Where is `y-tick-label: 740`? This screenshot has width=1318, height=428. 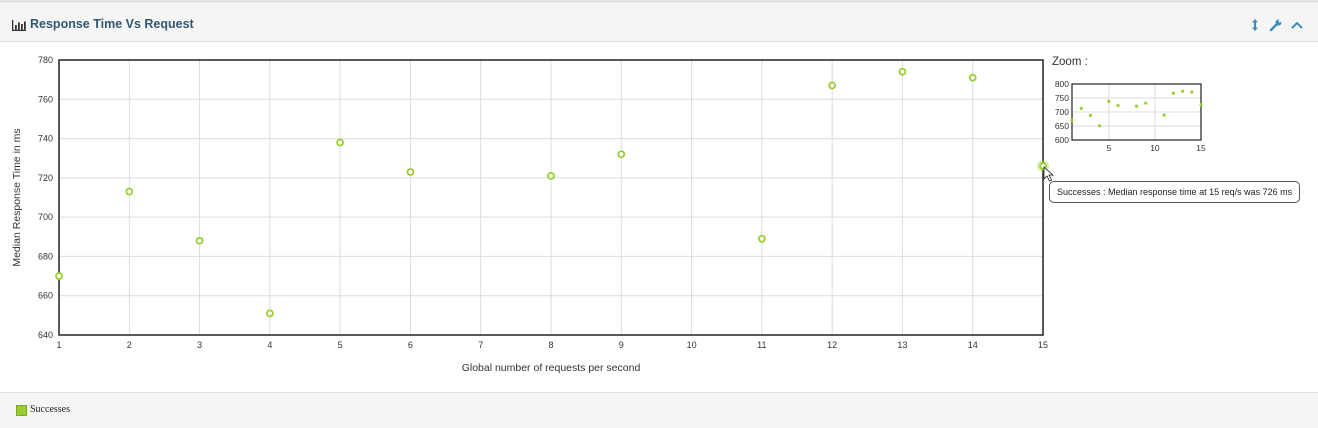 y-tick-label: 740 is located at coordinates (45, 139).